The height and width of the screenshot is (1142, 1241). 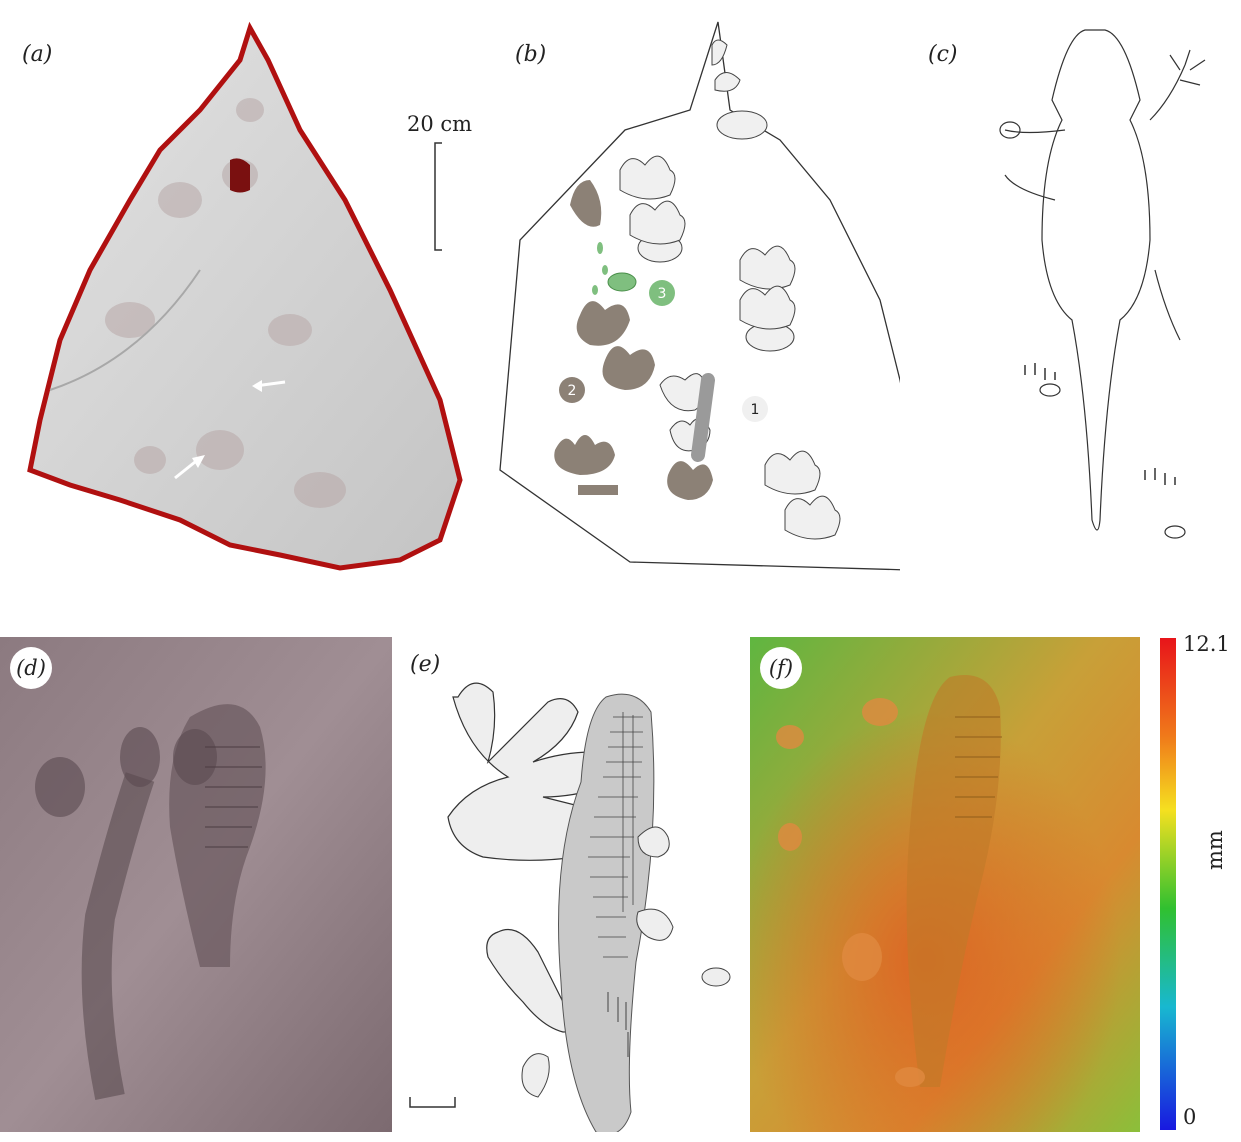 What do you see at coordinates (1206, 644) in the screenshot?
I see `colorbar-max: 12.1` at bounding box center [1206, 644].